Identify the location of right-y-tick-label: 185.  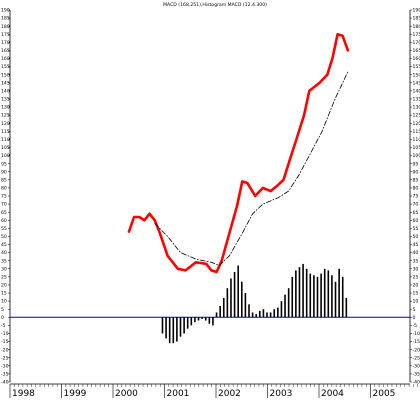
(416, 19).